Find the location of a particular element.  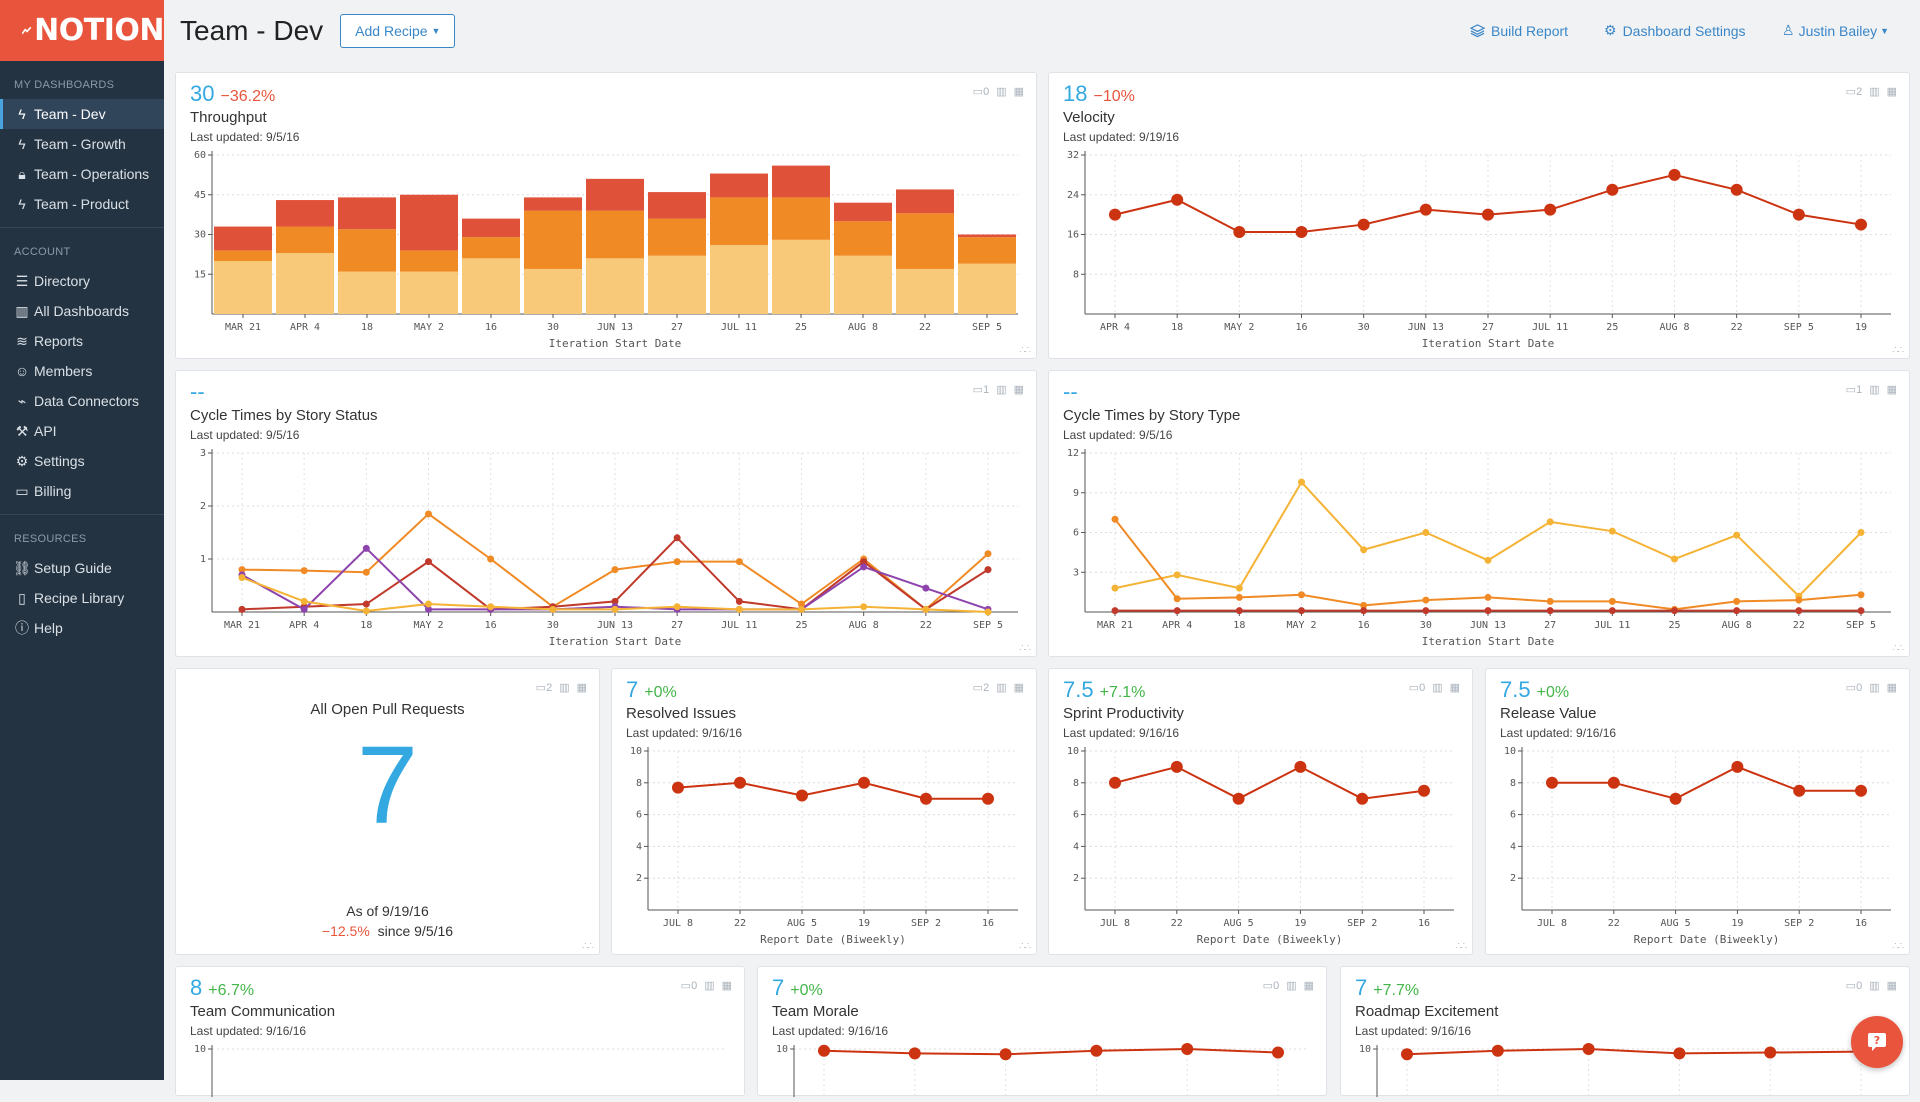

card-title: Team Communication is located at coordinates (263, 1011).